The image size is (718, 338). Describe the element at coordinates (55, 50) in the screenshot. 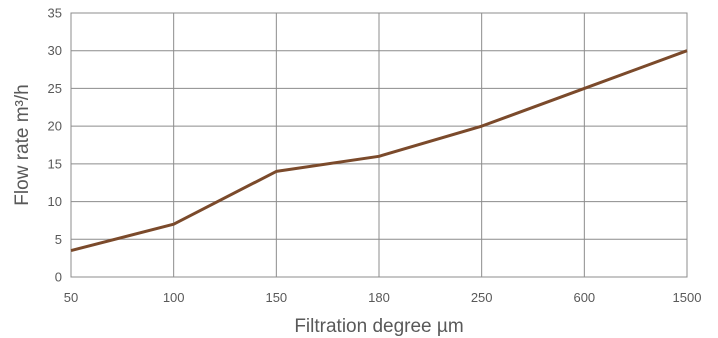

I see `y-tick-label-30: 30` at that location.